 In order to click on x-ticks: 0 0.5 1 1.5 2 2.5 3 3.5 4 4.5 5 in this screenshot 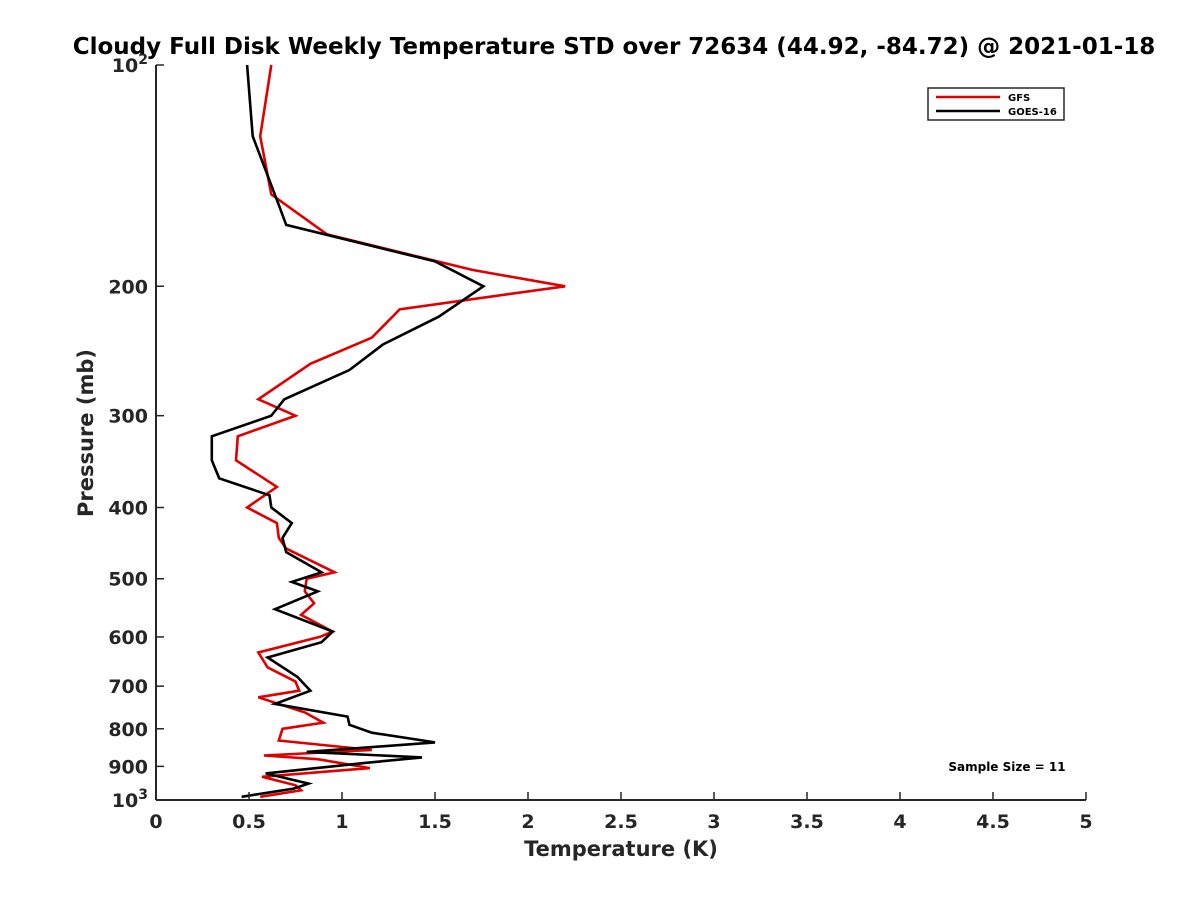, I will do `click(621, 812)`.